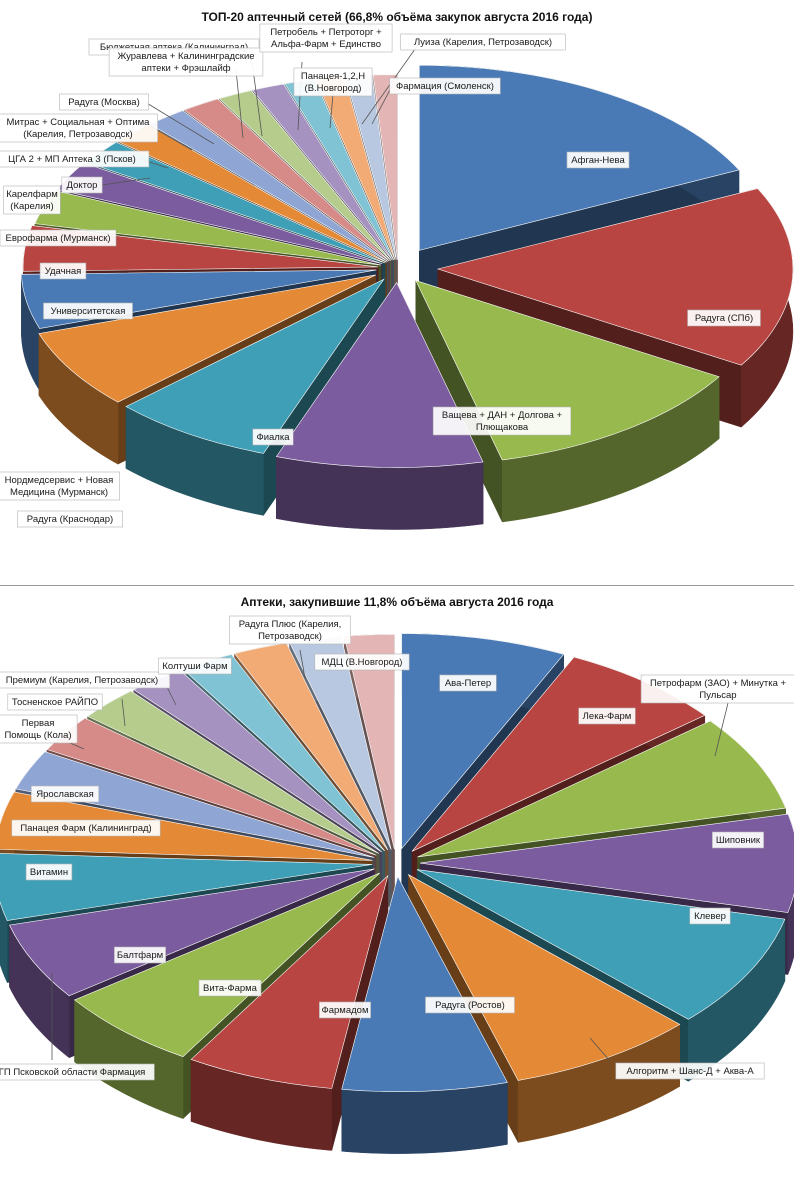 The width and height of the screenshot is (794, 1200). I want to click on slice-label: Радуга Плюс (Карелия,Петрозаводск), so click(290, 630).